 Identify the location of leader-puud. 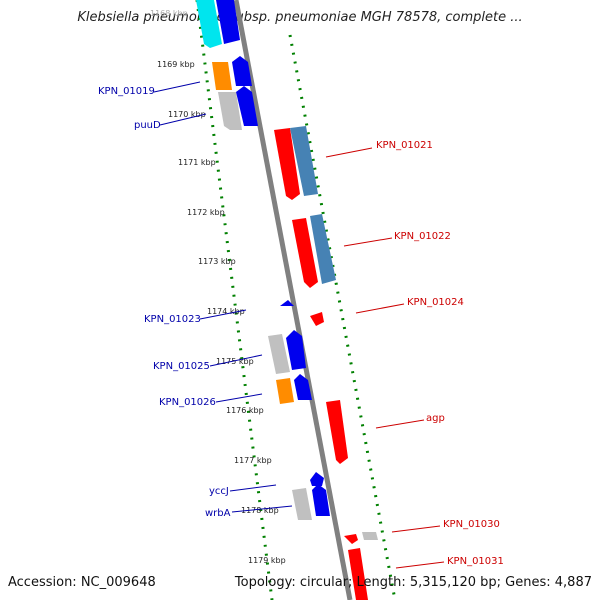
(183, 119).